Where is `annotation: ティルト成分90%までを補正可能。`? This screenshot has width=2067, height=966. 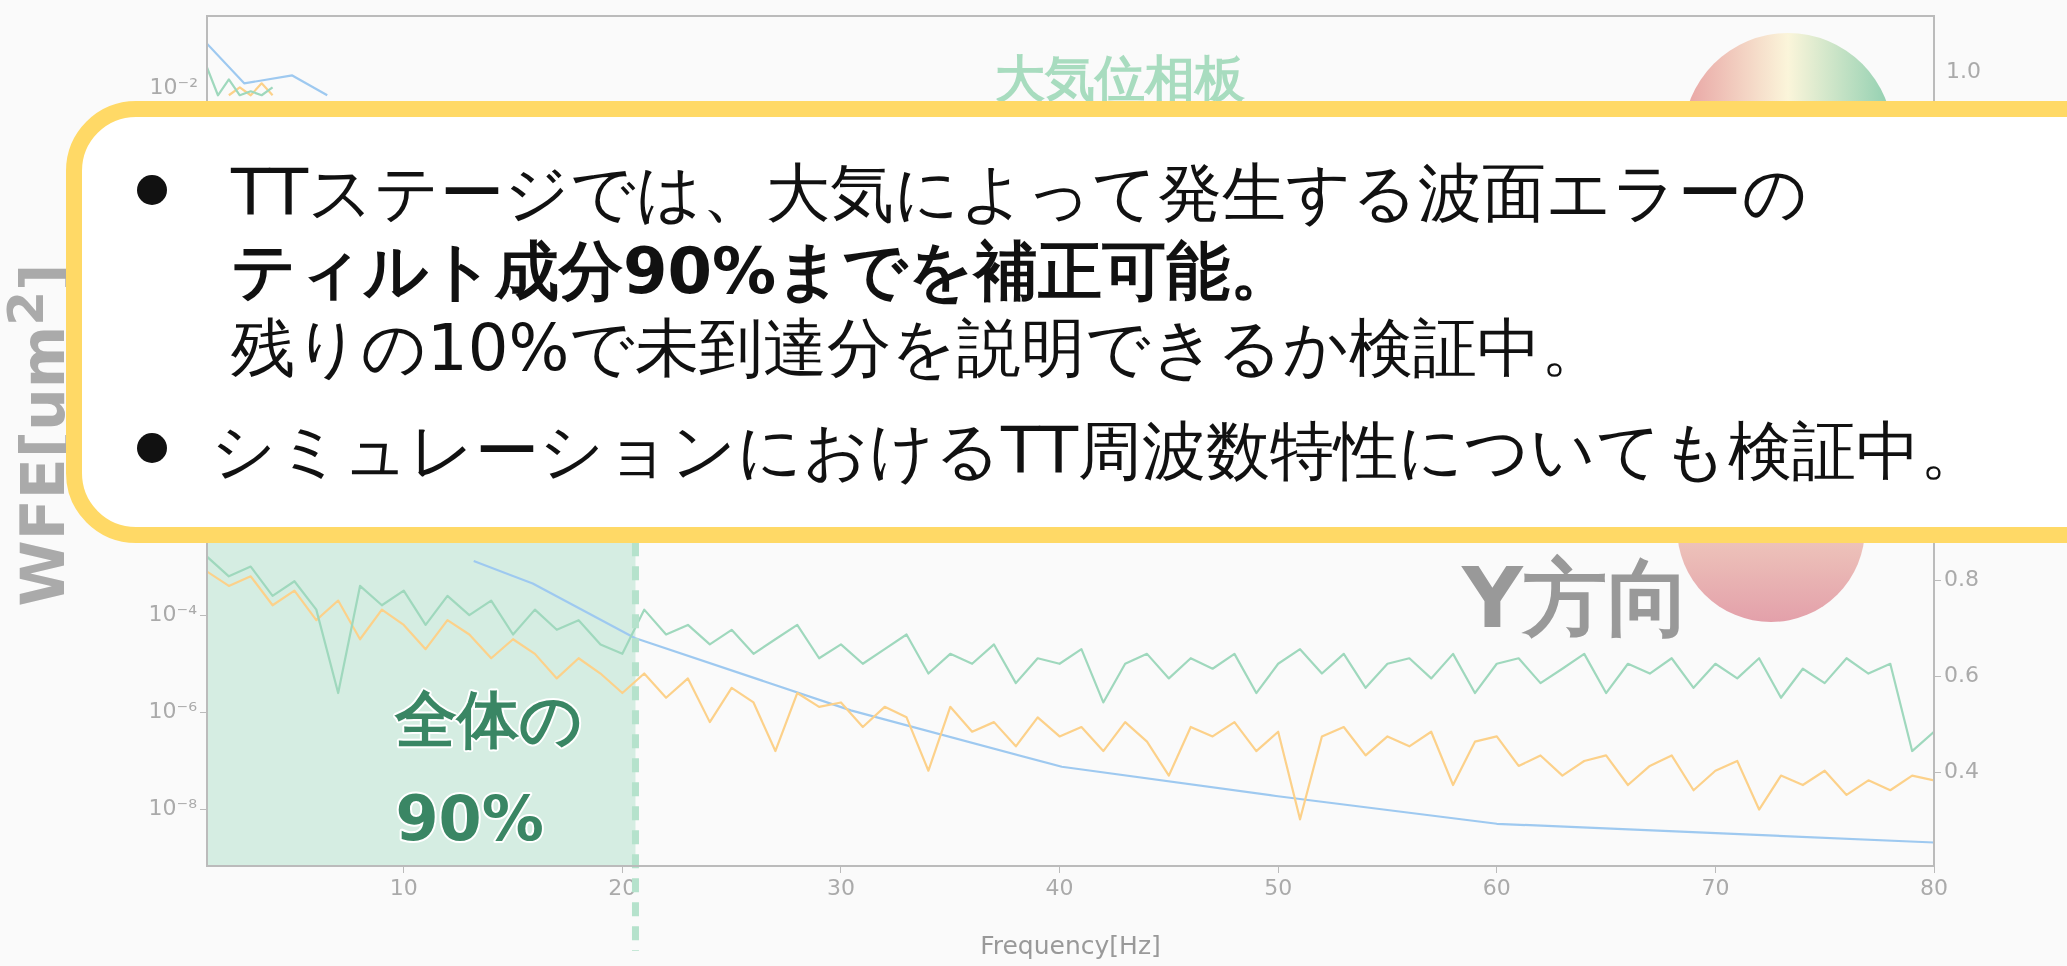
annotation: ティルト成分90%までを補正可能。 is located at coordinates (763, 271).